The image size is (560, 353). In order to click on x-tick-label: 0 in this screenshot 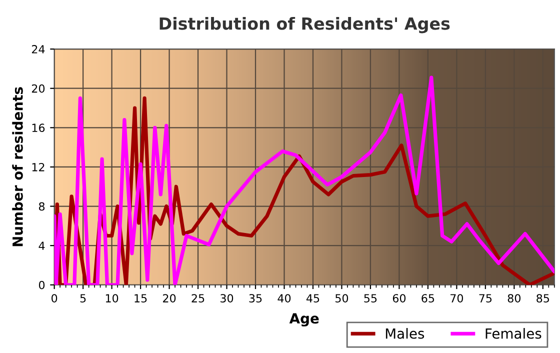, I will do `click(55, 298)`.